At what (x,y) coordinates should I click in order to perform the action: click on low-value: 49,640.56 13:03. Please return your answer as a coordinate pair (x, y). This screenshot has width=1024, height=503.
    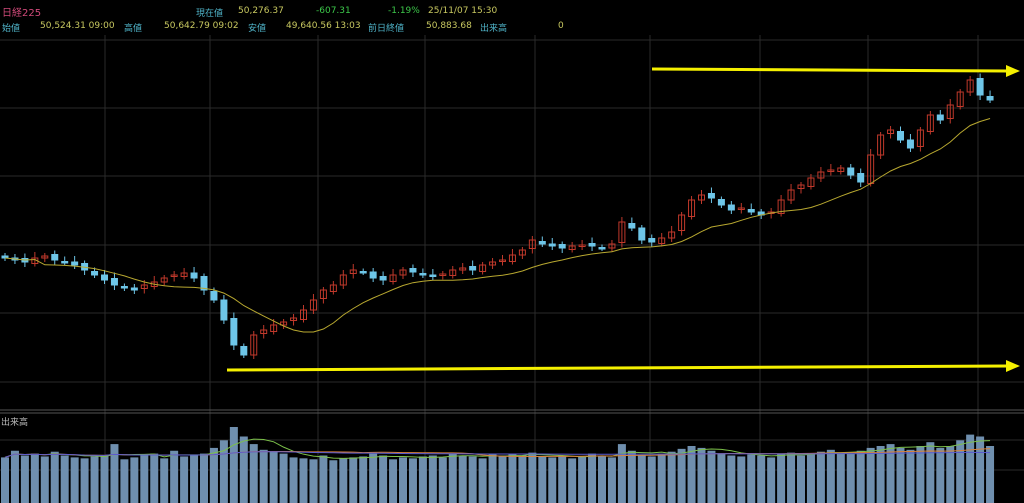
    Looking at the image, I should click on (323, 26).